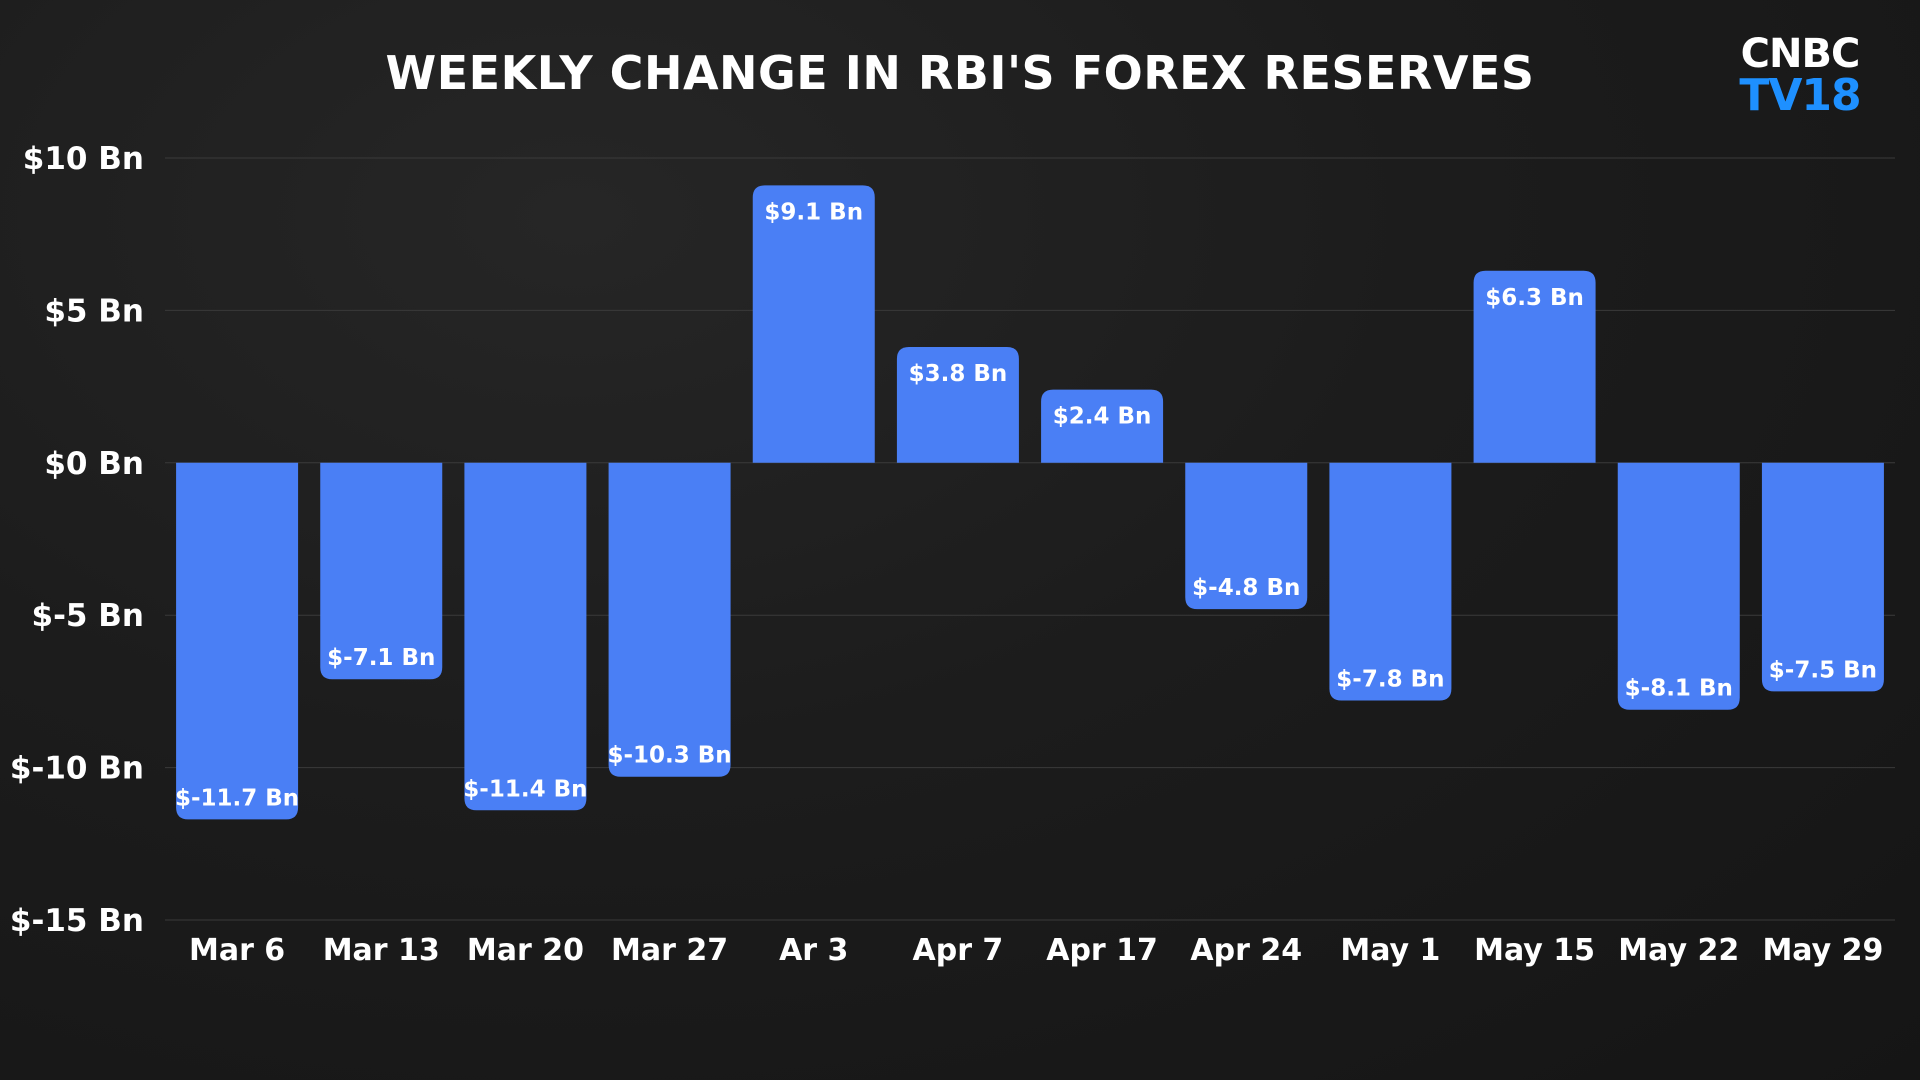  Describe the element at coordinates (958, 374) in the screenshot. I see `data-label: $3.8 Bn` at that location.